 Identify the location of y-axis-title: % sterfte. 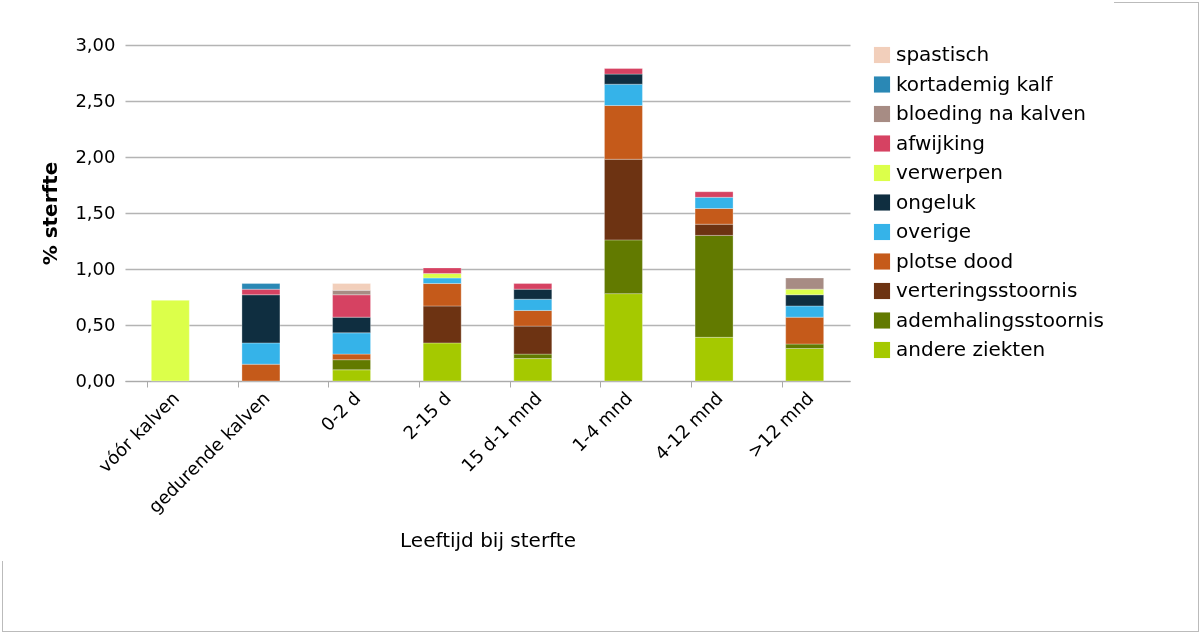
(50, 213).